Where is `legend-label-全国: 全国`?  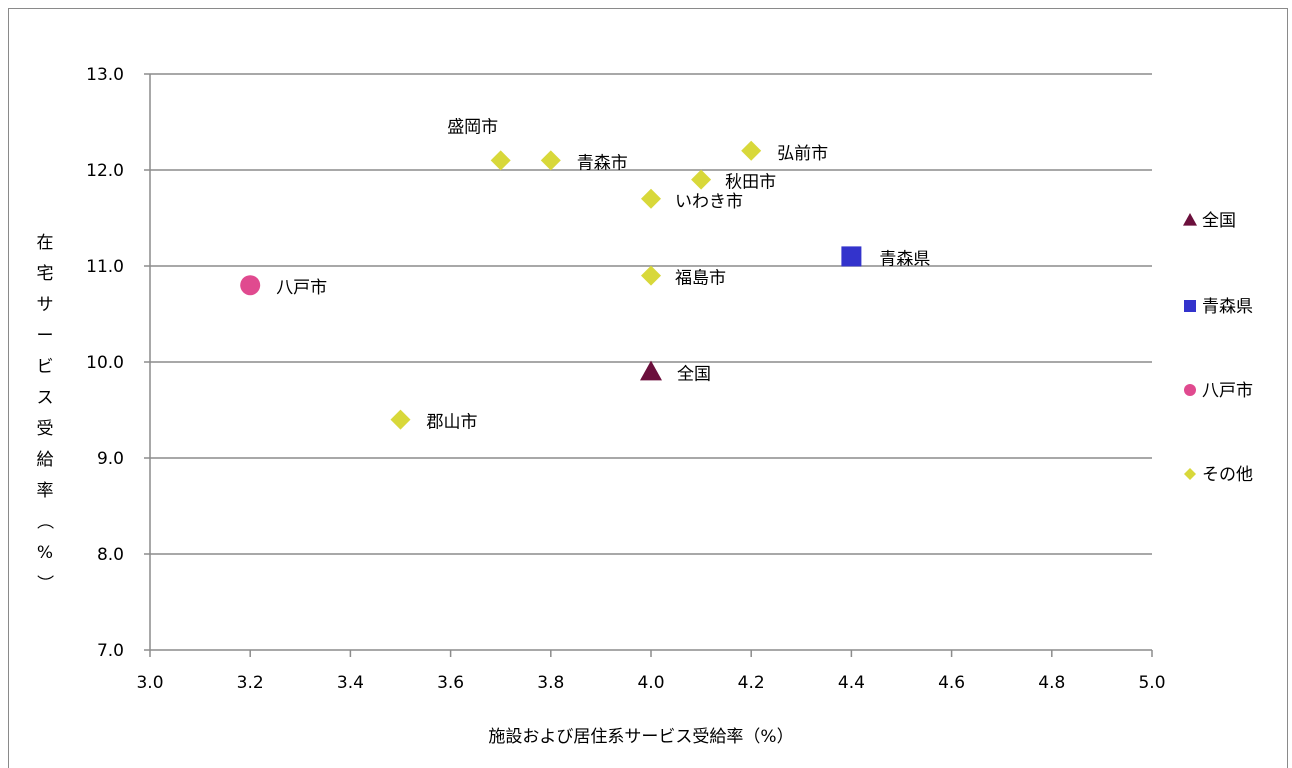 legend-label-全国: 全国 is located at coordinates (1219, 221).